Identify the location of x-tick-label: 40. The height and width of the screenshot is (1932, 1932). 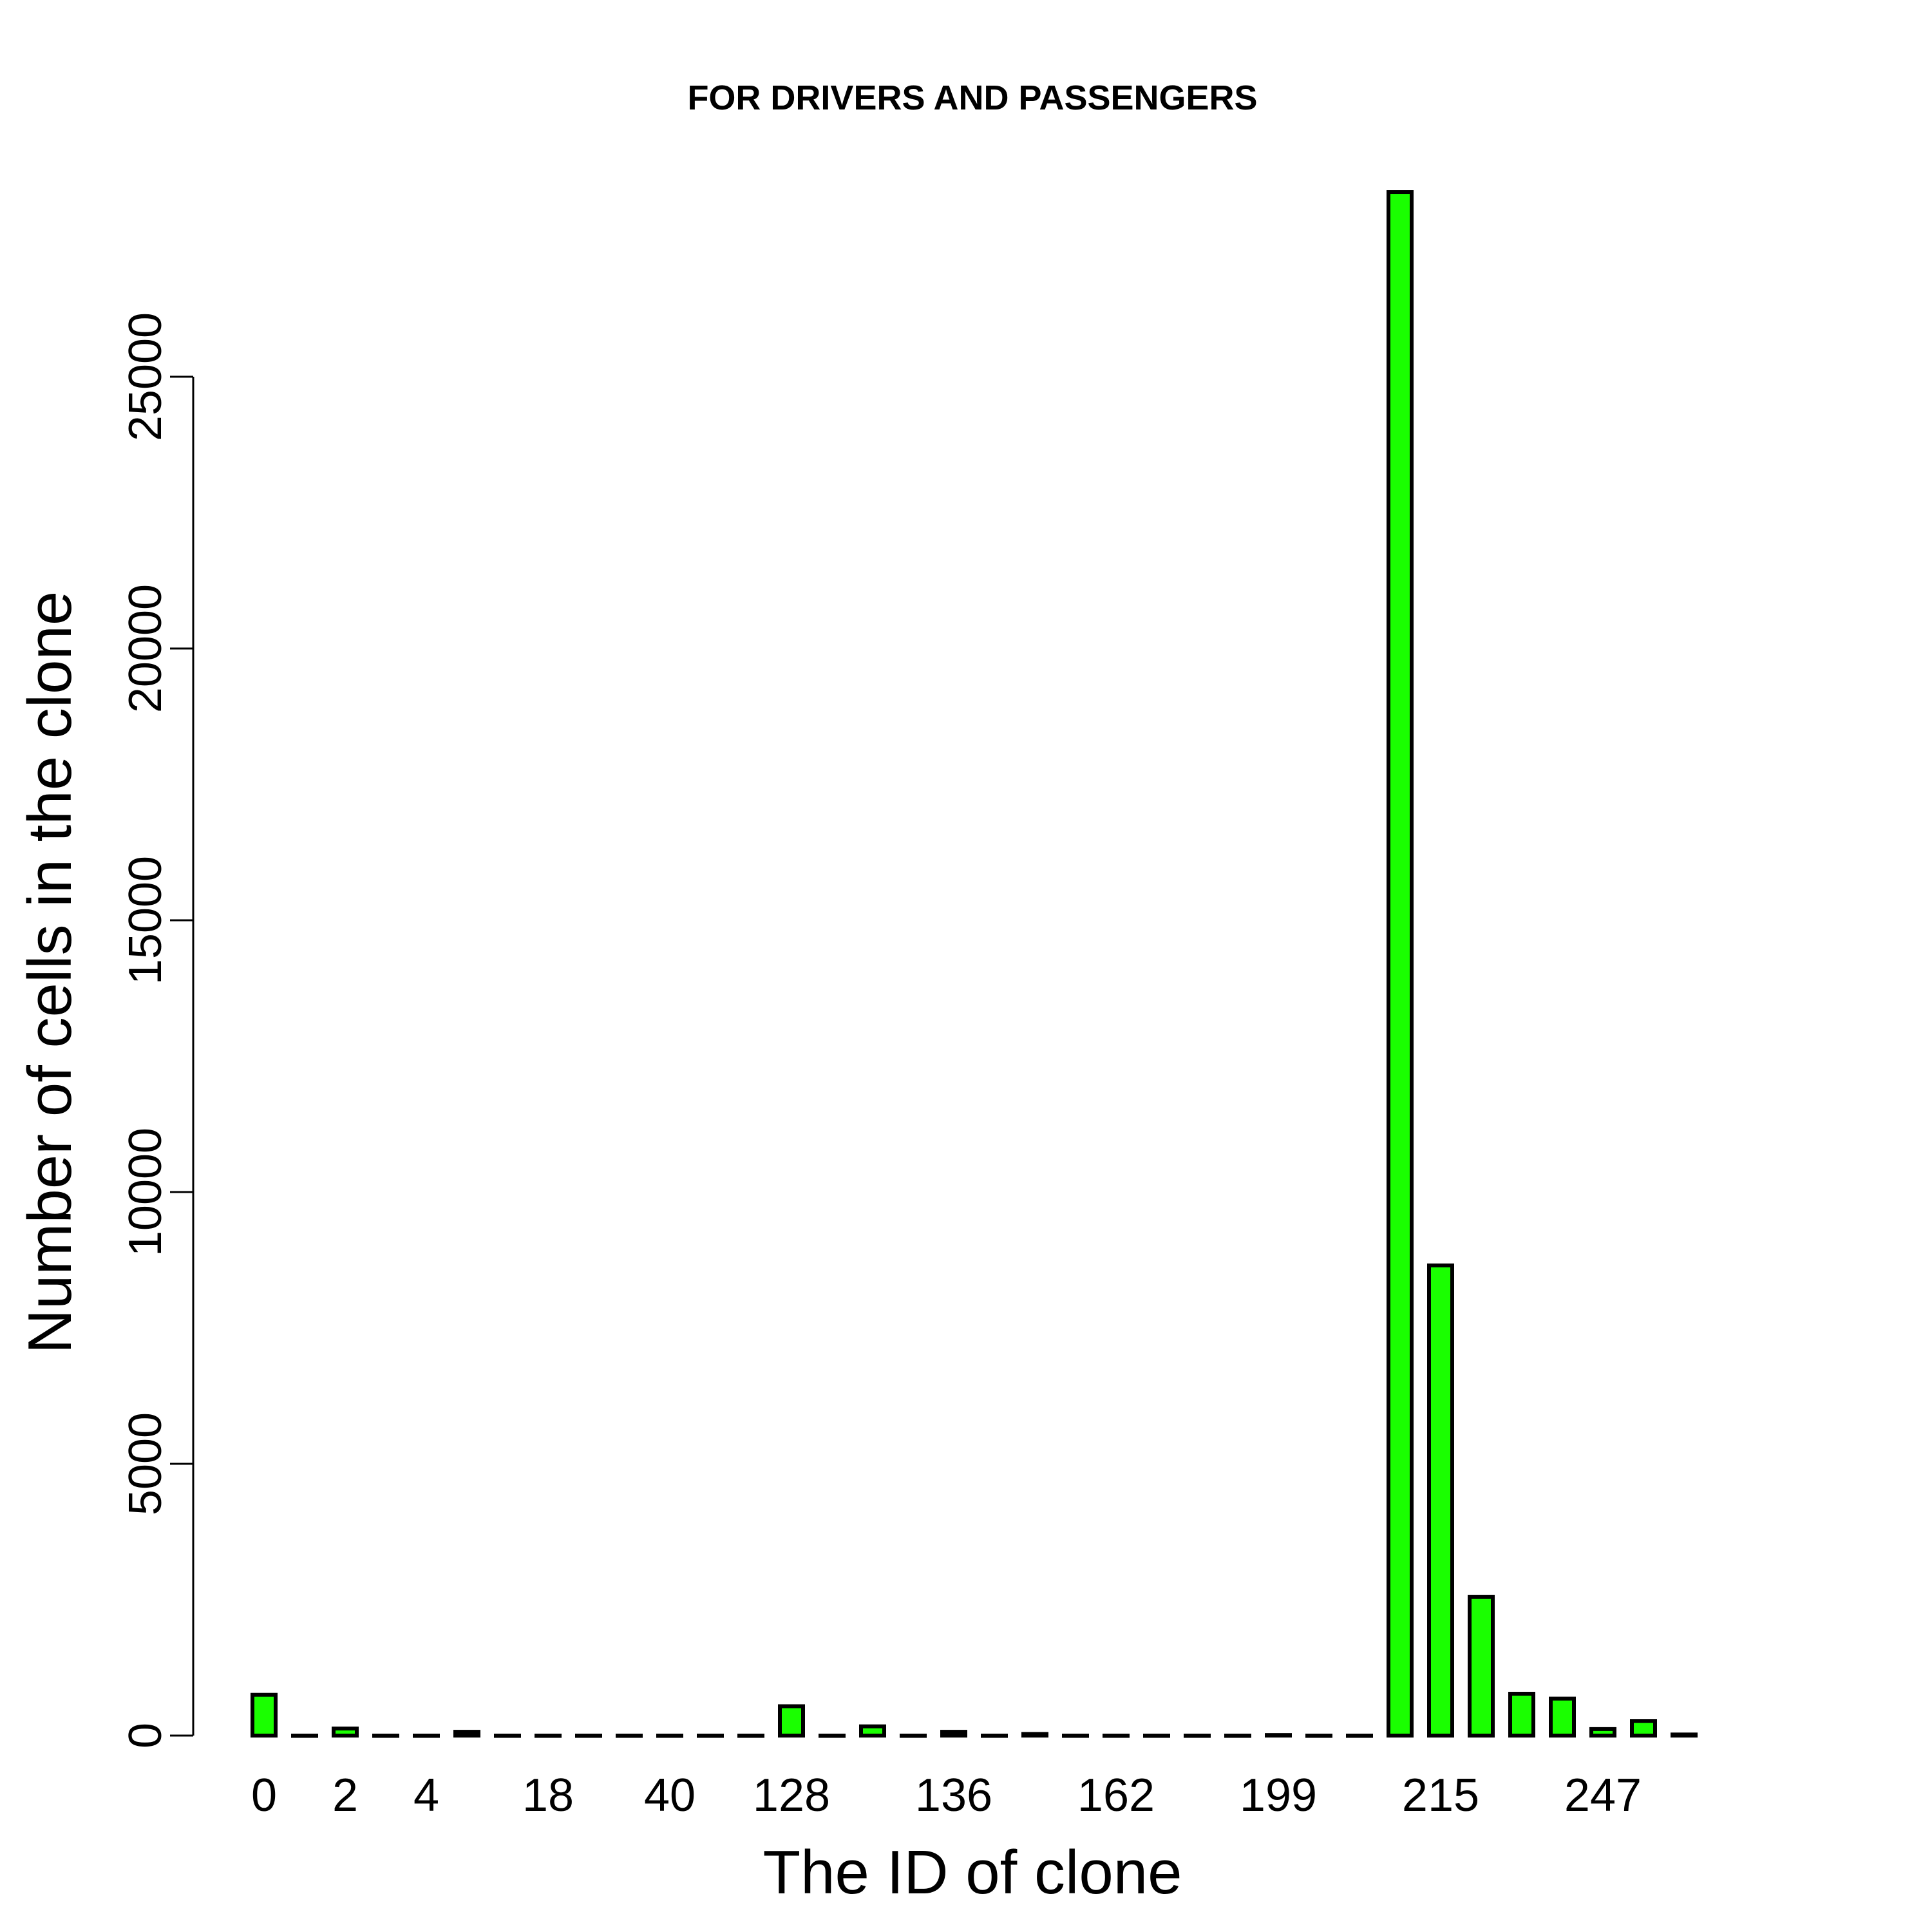
(670, 1795).